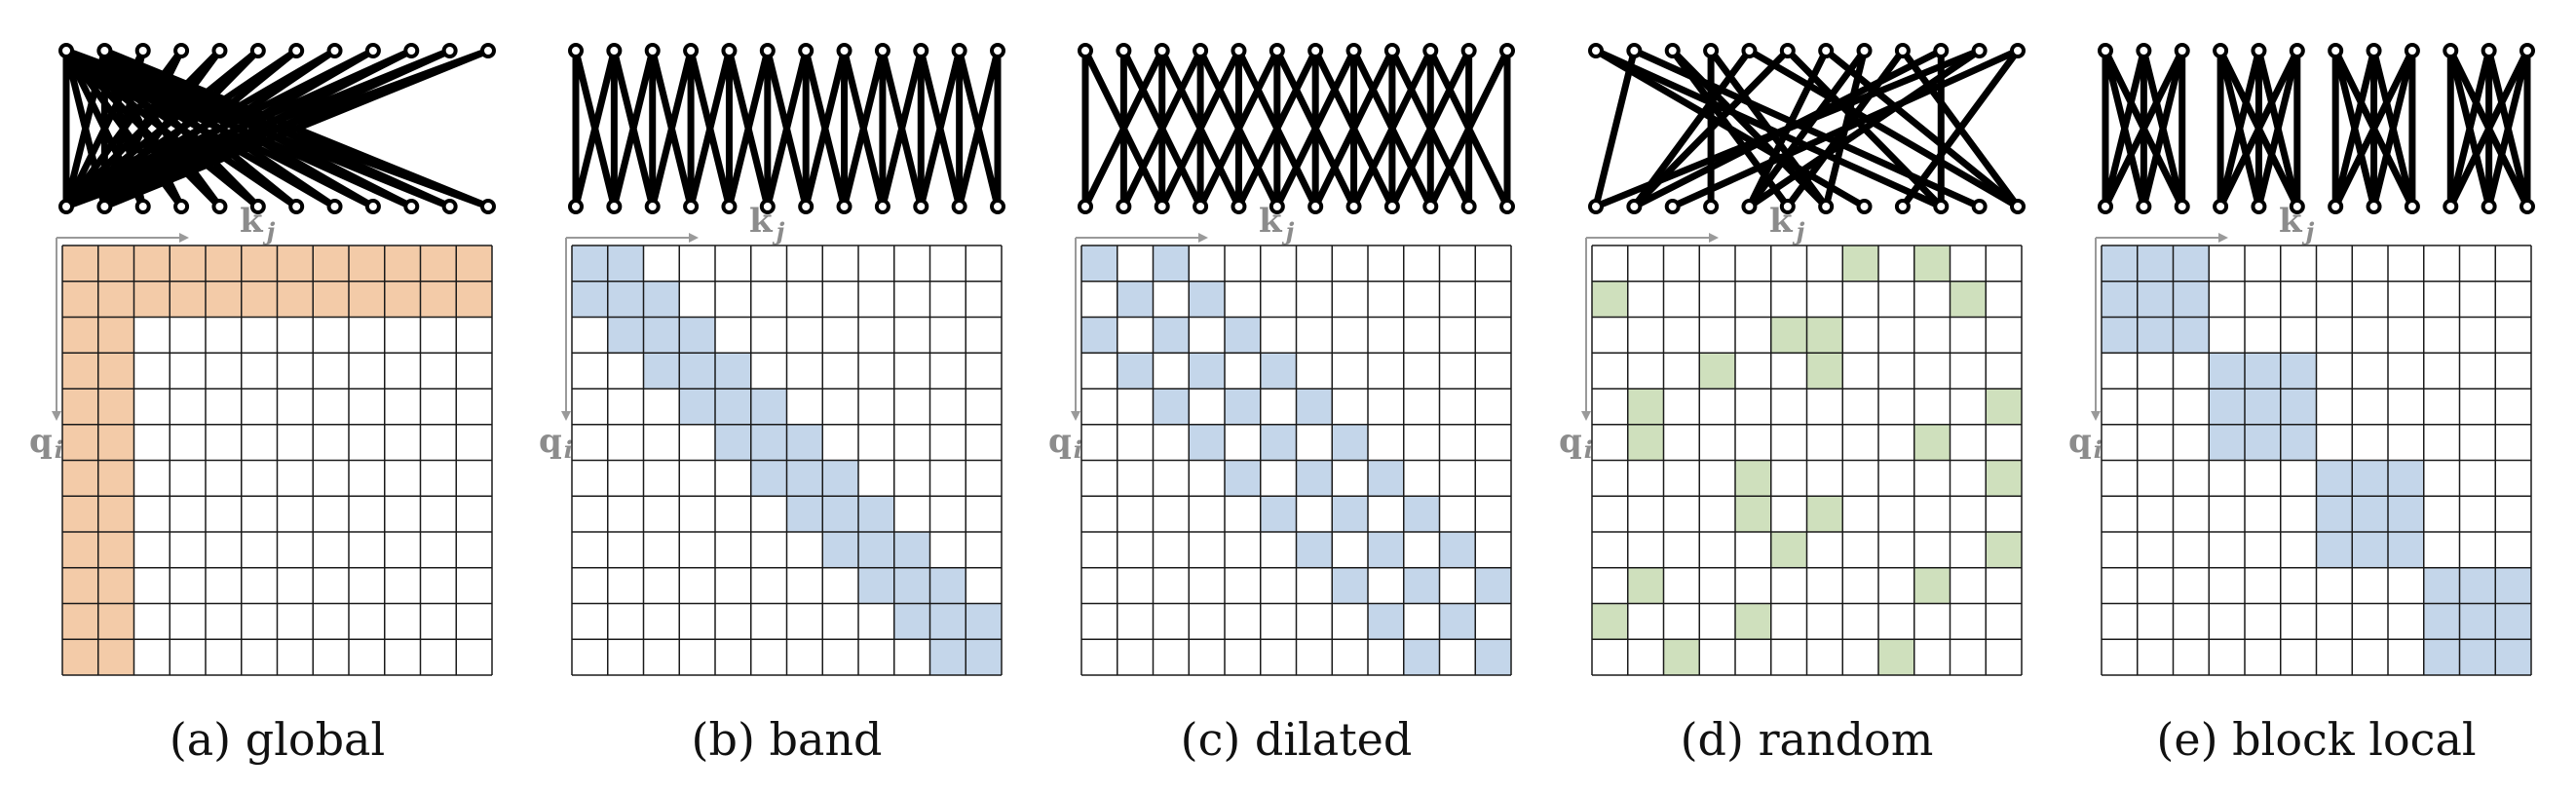 Image resolution: width=2576 pixels, height=793 pixels. I want to click on panel-band-graph, so click(786, 128).